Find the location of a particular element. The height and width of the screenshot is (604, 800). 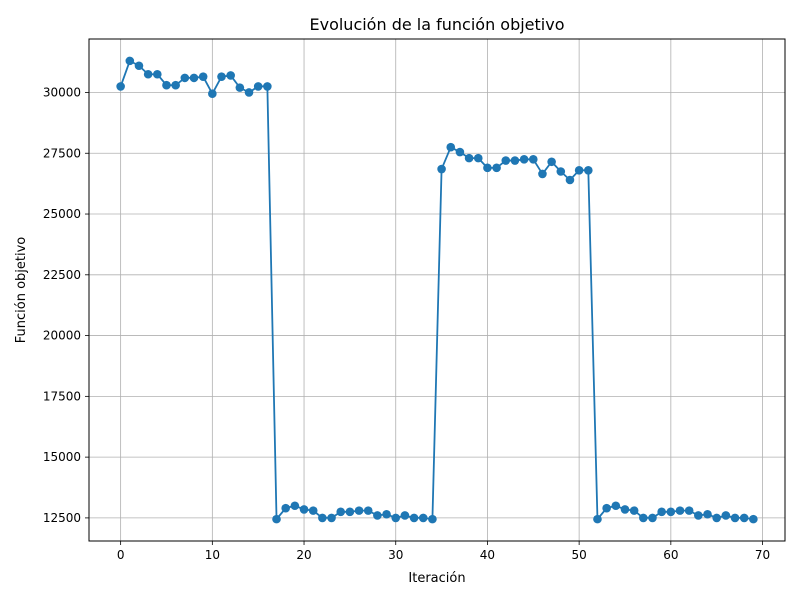

x-tick-label: 40 is located at coordinates (487, 555).